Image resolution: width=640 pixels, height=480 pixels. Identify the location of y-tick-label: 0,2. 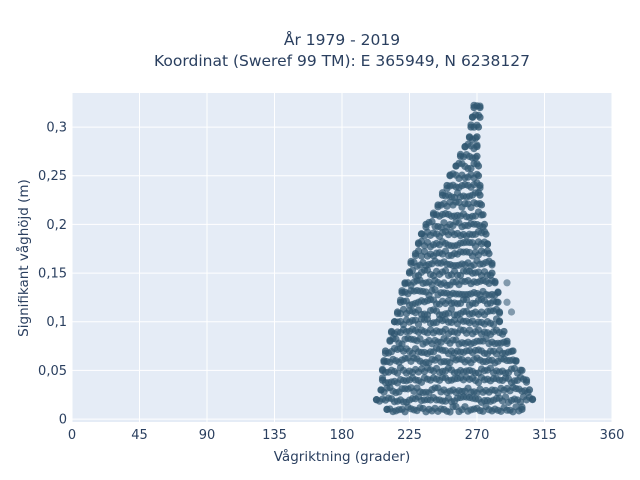
(56, 225).